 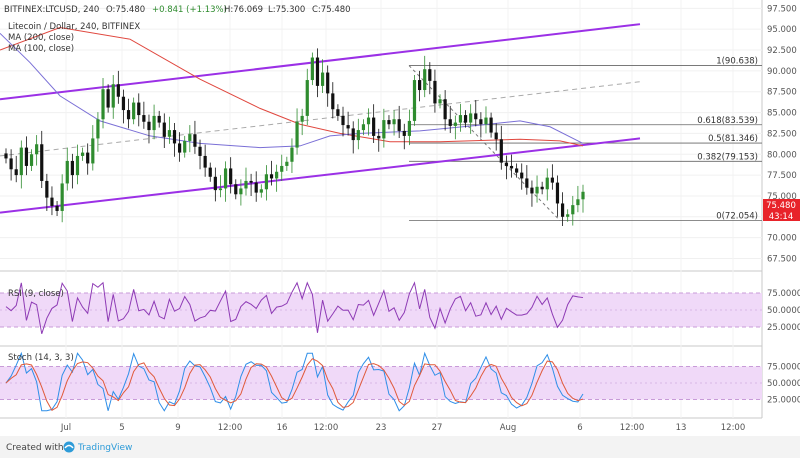 I want to click on ma100-label: MA (100, close), so click(x=41, y=49).